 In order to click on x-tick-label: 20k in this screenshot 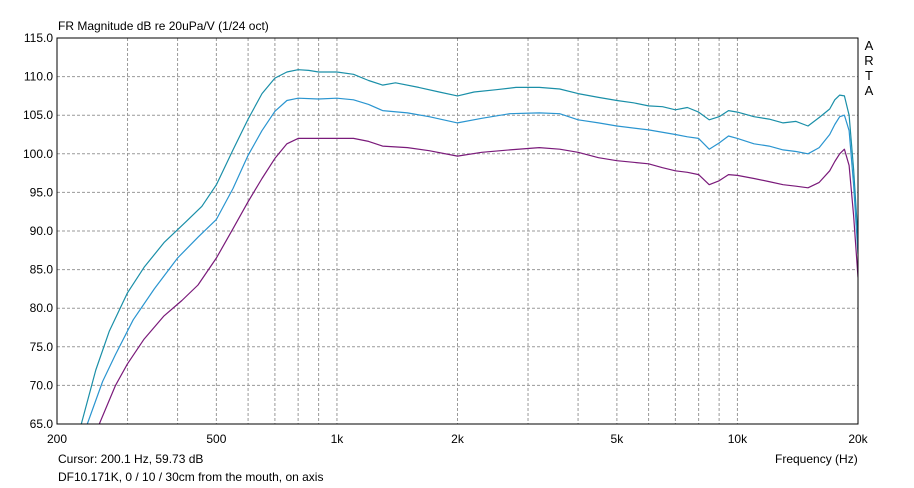, I will do `click(858, 439)`.